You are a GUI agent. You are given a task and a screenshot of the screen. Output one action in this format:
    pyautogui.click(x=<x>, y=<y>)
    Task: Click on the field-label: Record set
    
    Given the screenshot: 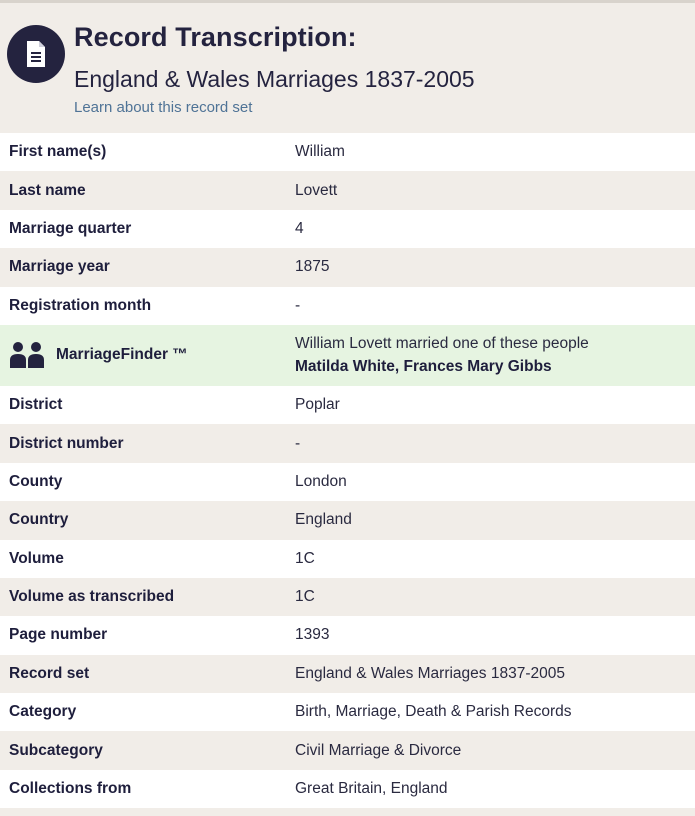 What is the action you would take?
    pyautogui.click(x=49, y=673)
    